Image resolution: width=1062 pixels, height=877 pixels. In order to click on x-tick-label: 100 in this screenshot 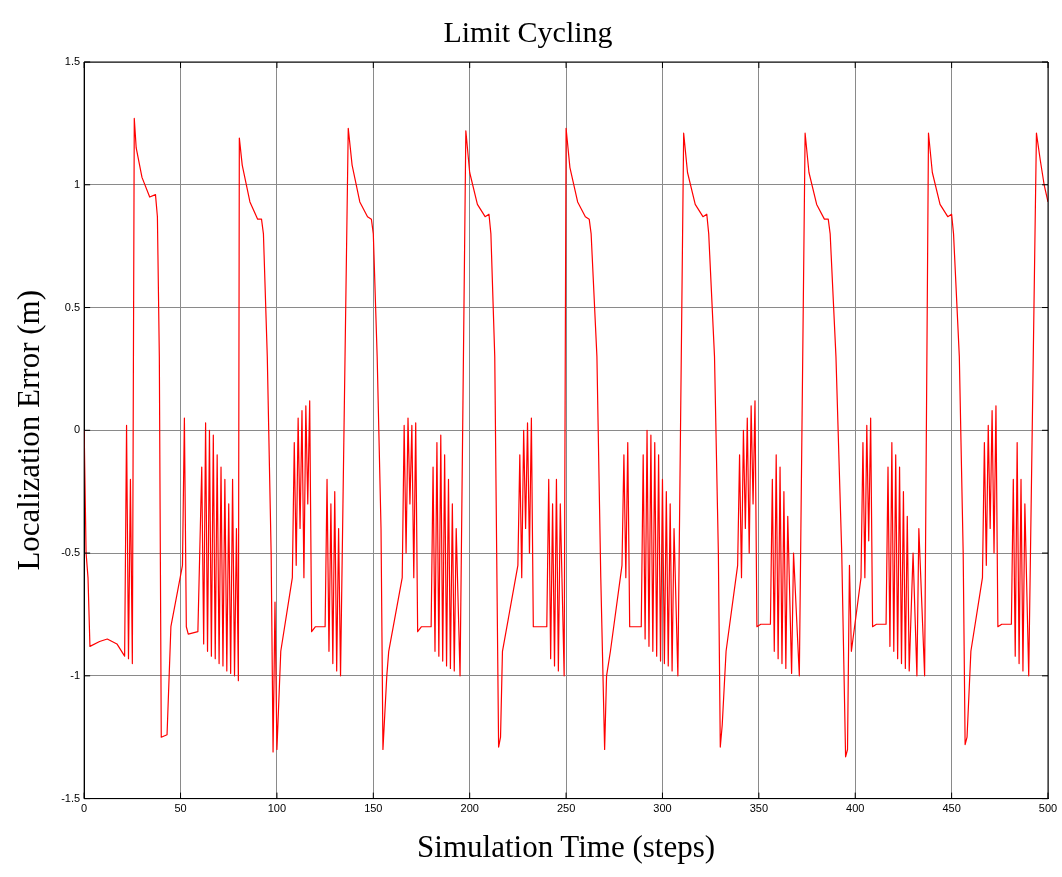, I will do `click(277, 808)`.